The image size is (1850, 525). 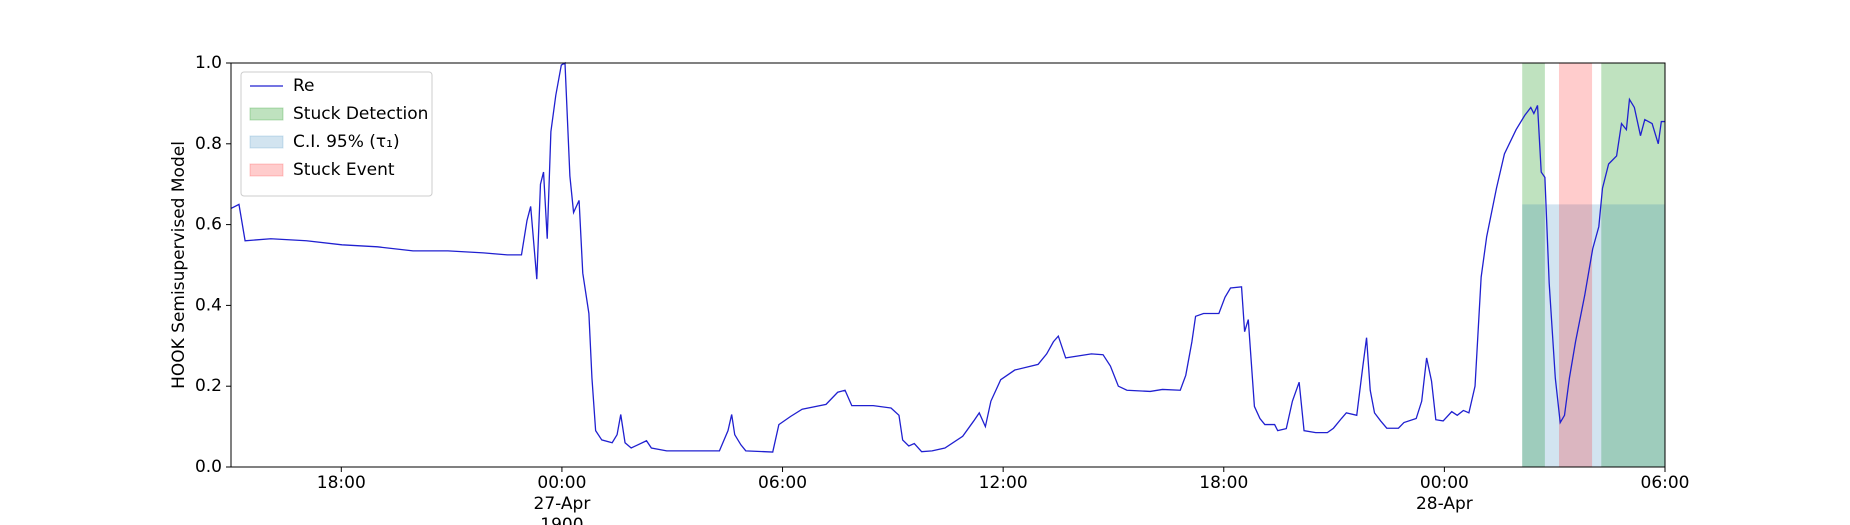 I want to click on y-tick-label: 0.0, so click(x=208, y=467).